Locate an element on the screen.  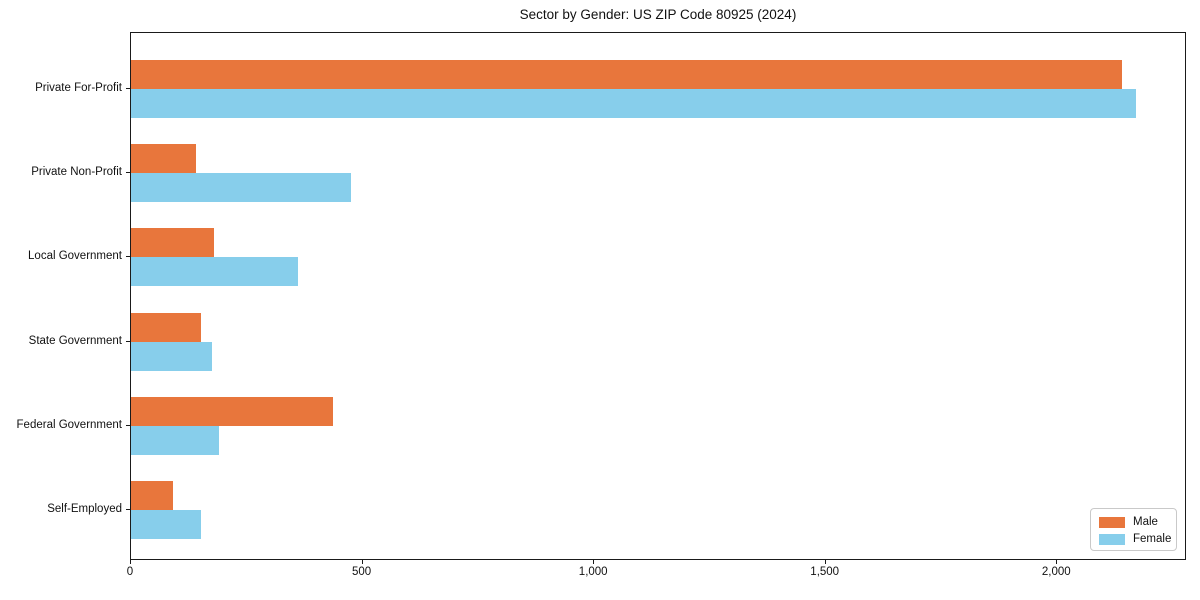
y-tick-label: Private For-Profit is located at coordinates (78, 88).